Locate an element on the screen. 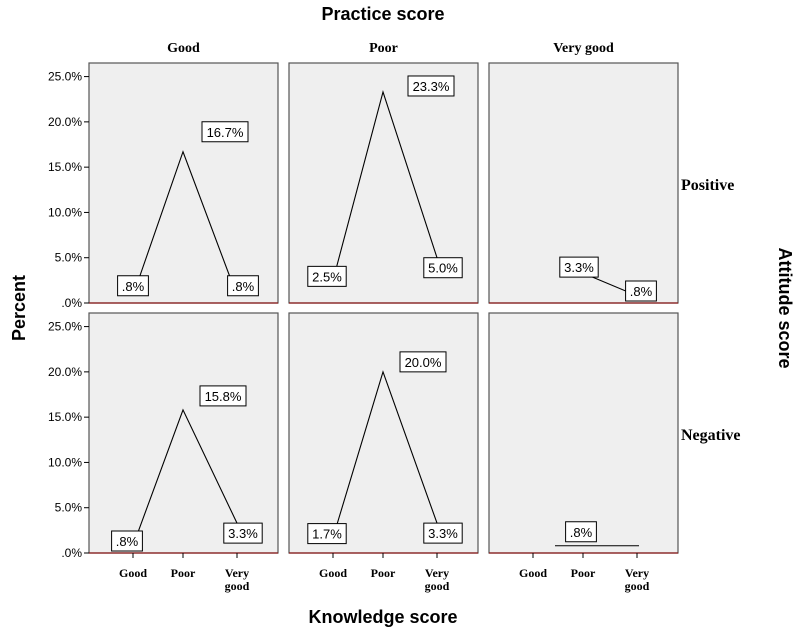 This screenshot has height=633, width=800. row-header: Positive is located at coordinates (707, 185).